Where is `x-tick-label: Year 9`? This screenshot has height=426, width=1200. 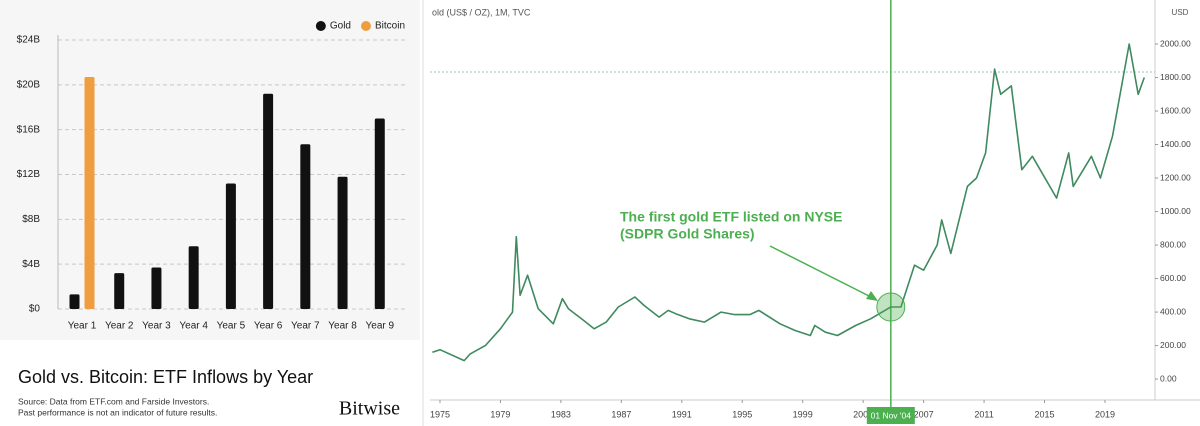 x-tick-label: Year 9 is located at coordinates (380, 326).